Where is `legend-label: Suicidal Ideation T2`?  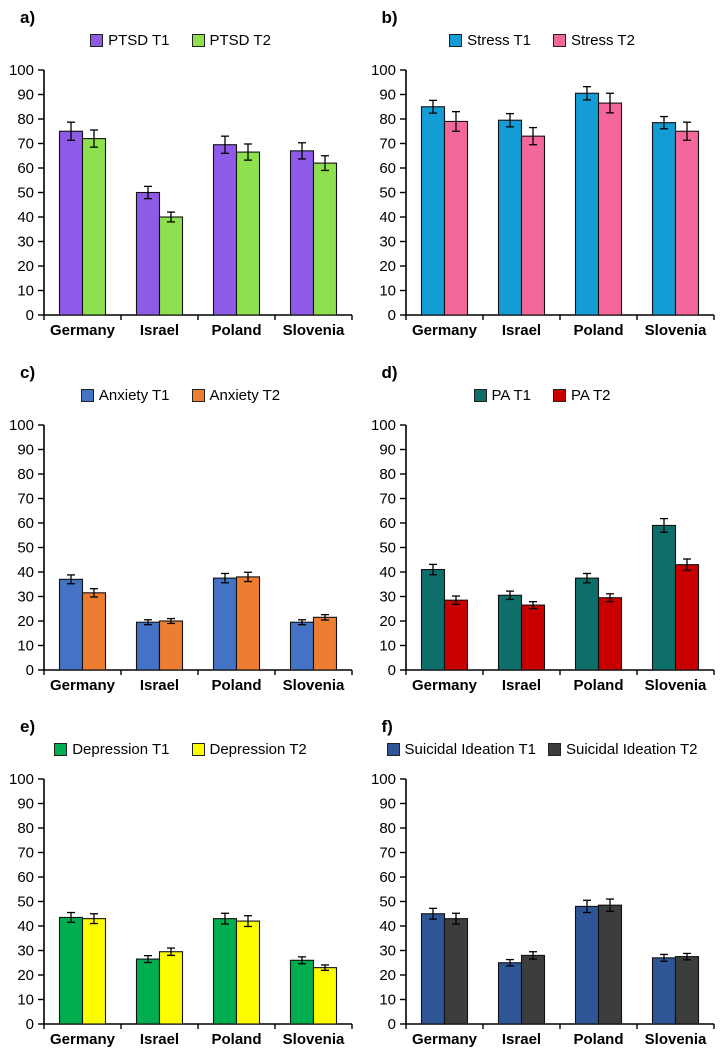 legend-label: Suicidal Ideation T2 is located at coordinates (632, 750).